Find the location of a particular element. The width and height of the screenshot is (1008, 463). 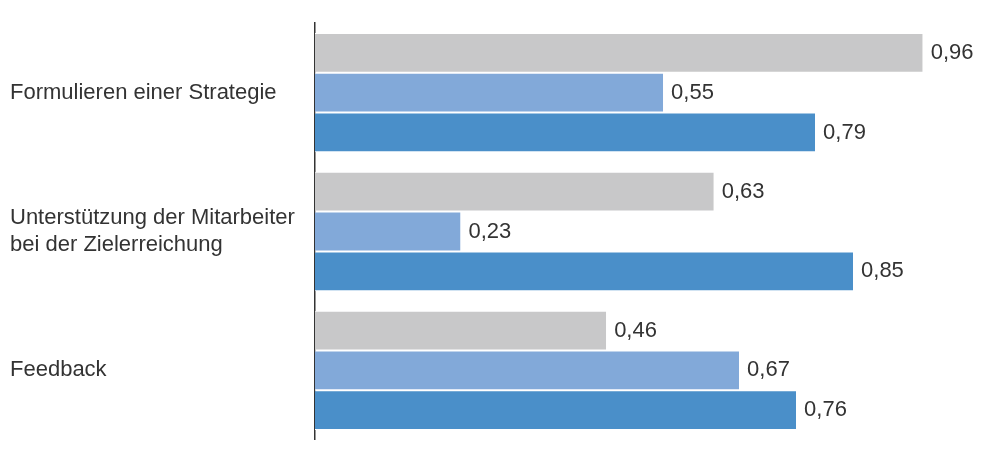

y-tick-label: Unterstützung der Mitarbeiter bei der Zielerreichung is located at coordinates (152, 230).